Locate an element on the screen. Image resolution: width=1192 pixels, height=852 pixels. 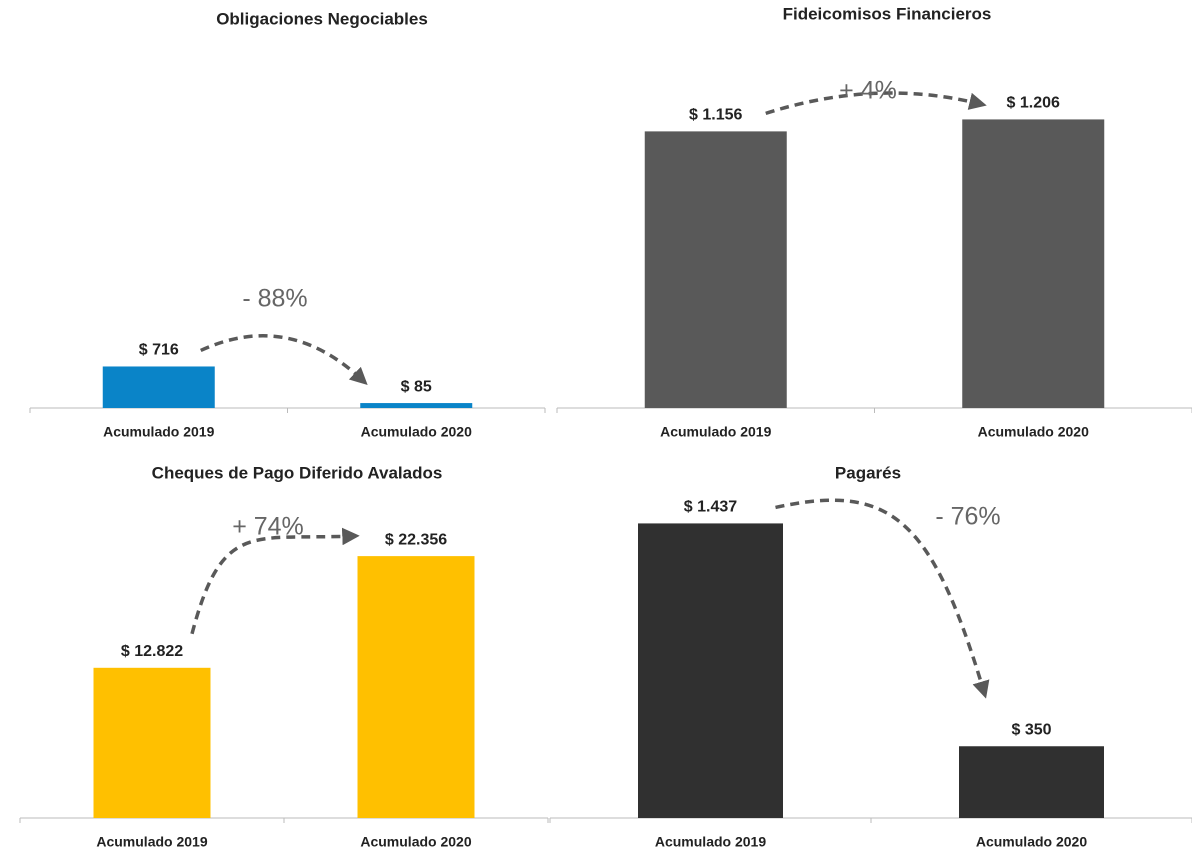
change-annotation: + 74% is located at coordinates (268, 527).